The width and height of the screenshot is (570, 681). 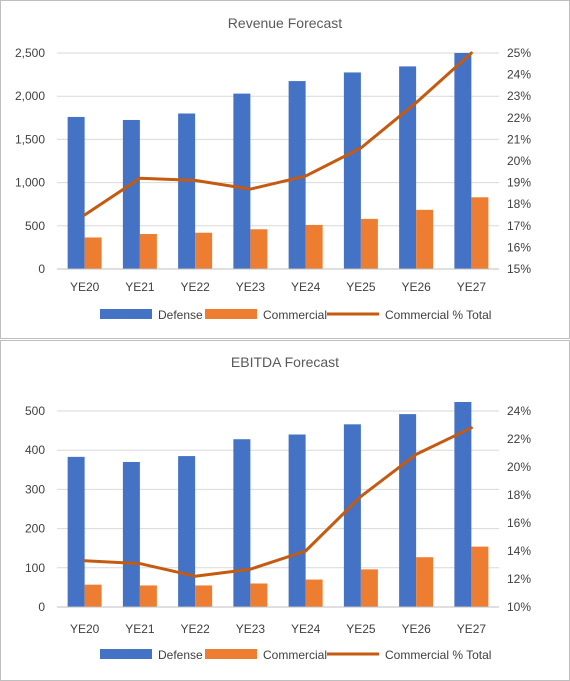 I want to click on left-axis-tick-label: 2,500, so click(x=30, y=53).